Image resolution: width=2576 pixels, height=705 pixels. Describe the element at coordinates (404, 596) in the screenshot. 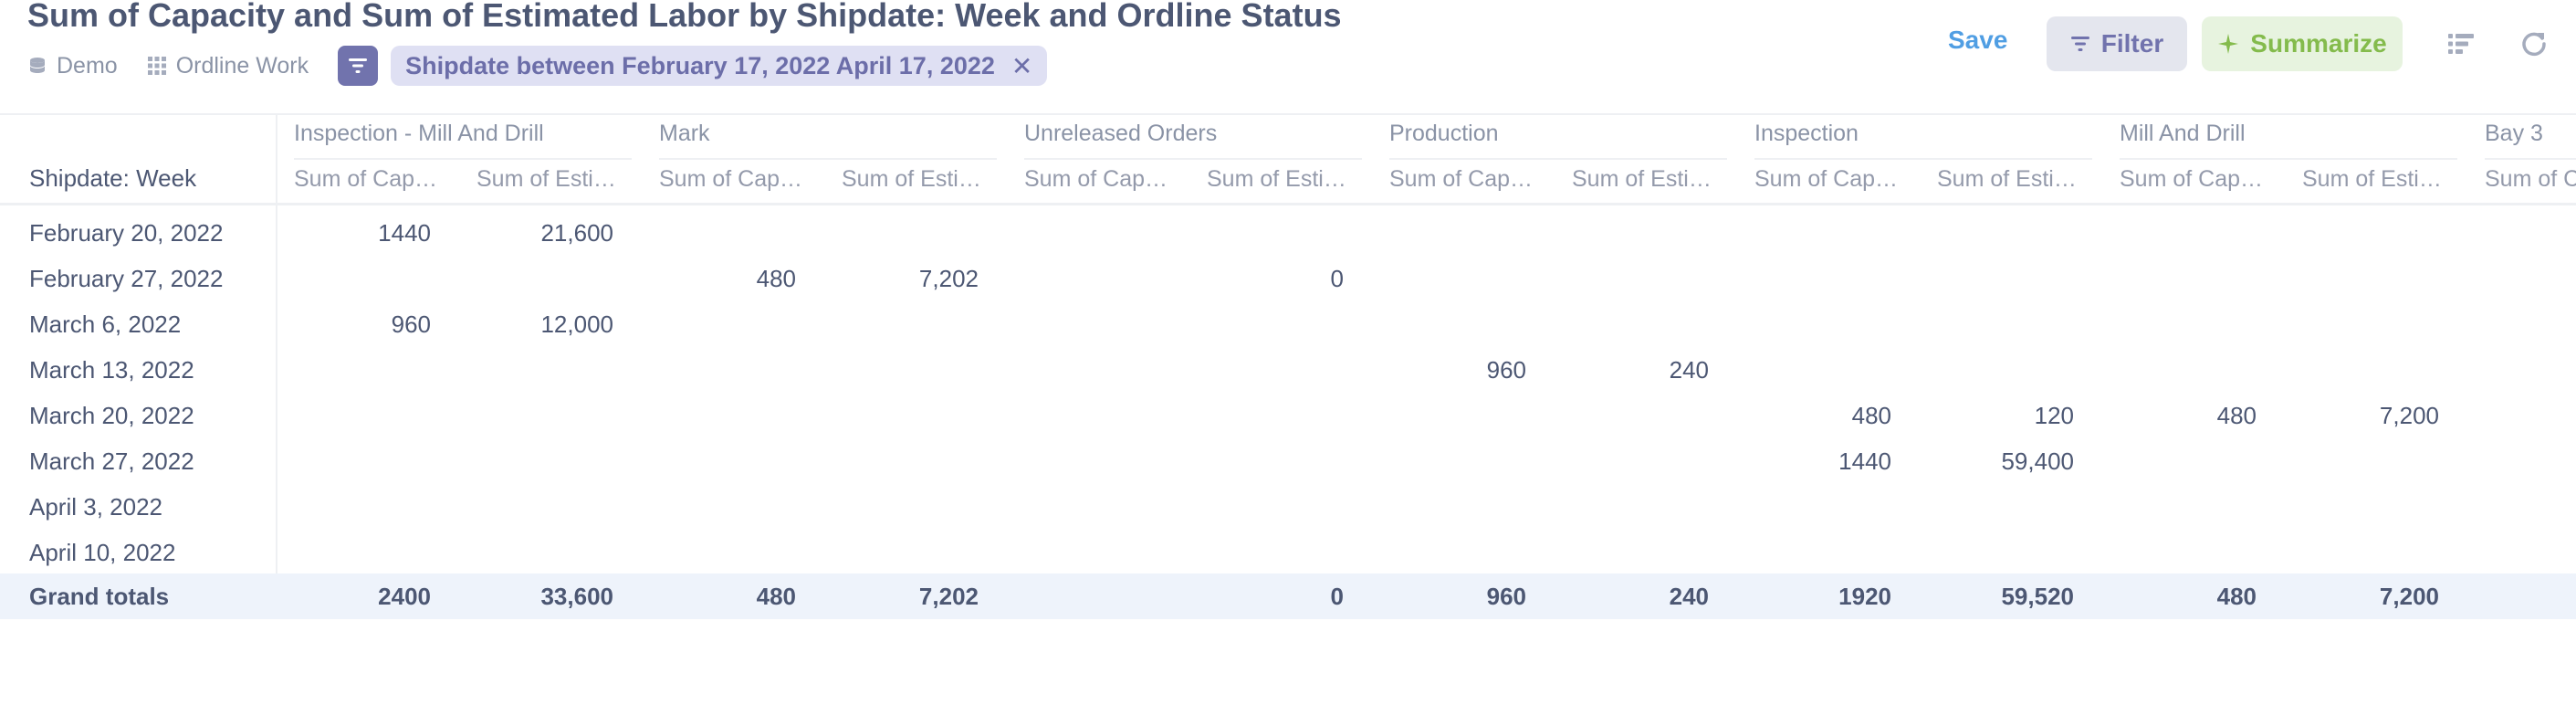

I see `total-cell: 2400` at that location.